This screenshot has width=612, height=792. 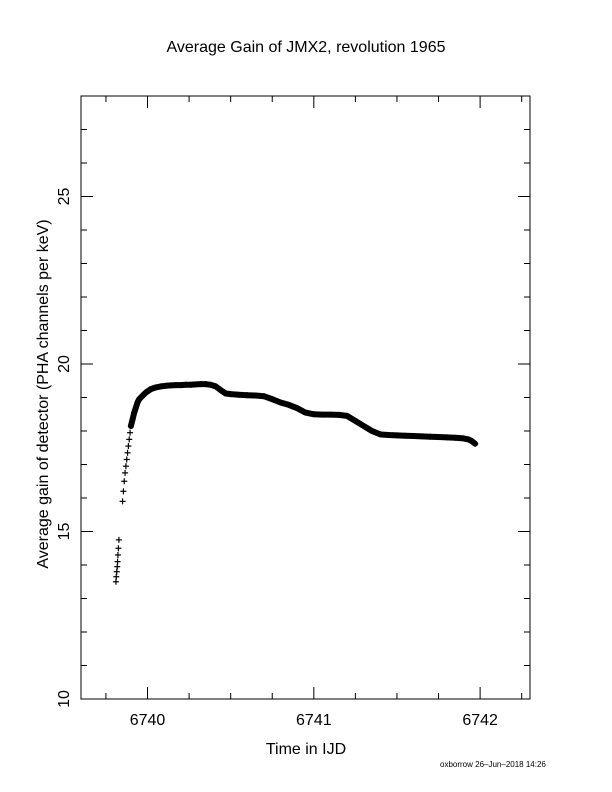 What do you see at coordinates (306, 47) in the screenshot?
I see `chart-title: Average Gain of JMX2, revolution 1965` at bounding box center [306, 47].